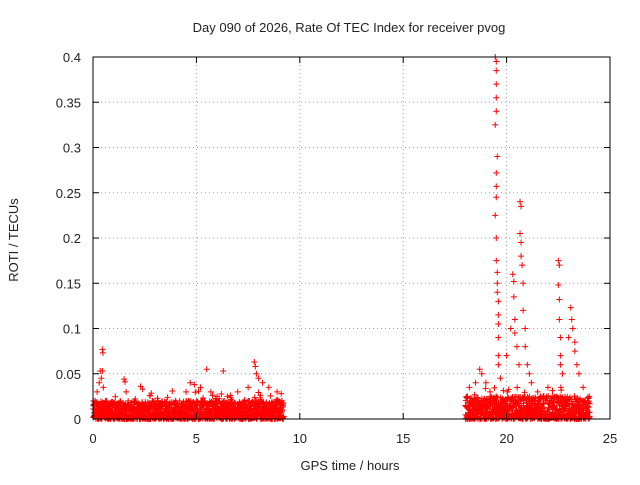  Describe the element at coordinates (72, 148) in the screenshot. I see `y-tick-label: 0.3` at that location.